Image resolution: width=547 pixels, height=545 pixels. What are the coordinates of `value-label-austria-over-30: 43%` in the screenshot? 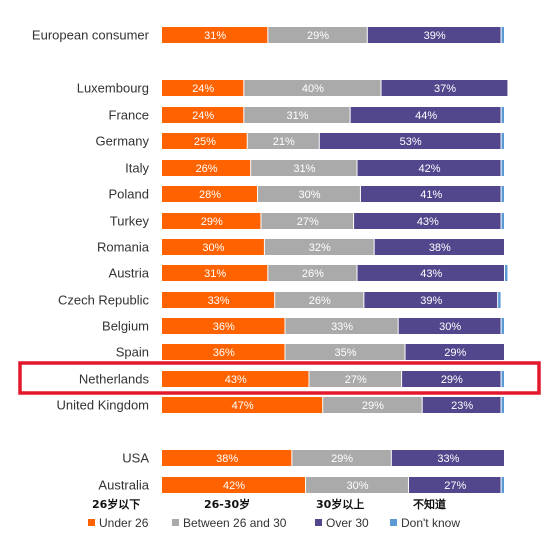 It's located at (431, 274).